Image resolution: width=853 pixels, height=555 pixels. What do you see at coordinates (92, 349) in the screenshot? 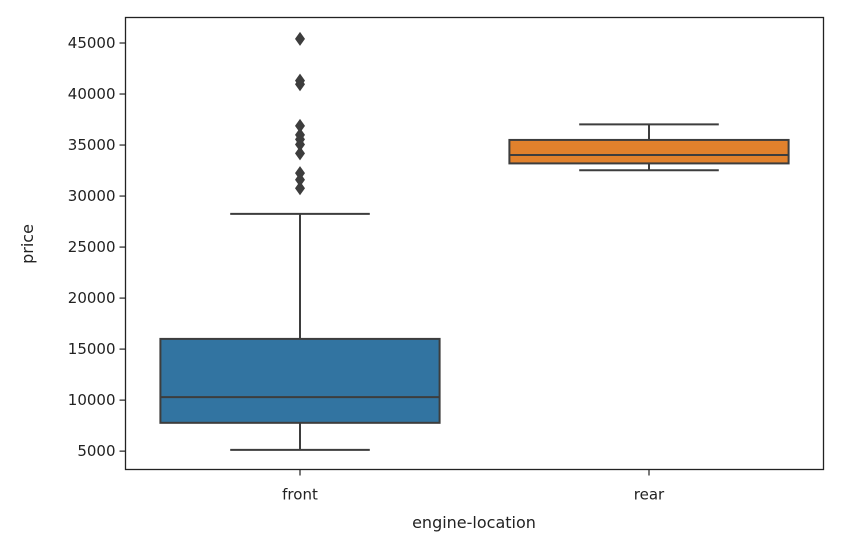
I see `y-tick-label: 15000` at bounding box center [92, 349].